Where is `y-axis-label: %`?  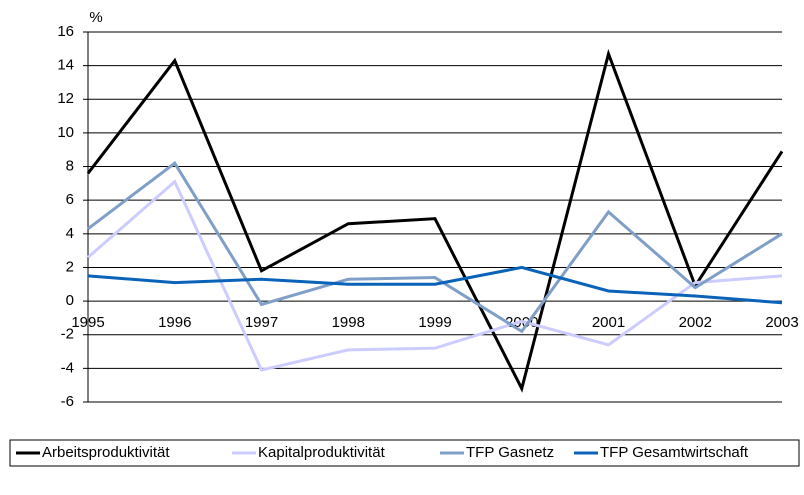
y-axis-label: % is located at coordinates (95, 17).